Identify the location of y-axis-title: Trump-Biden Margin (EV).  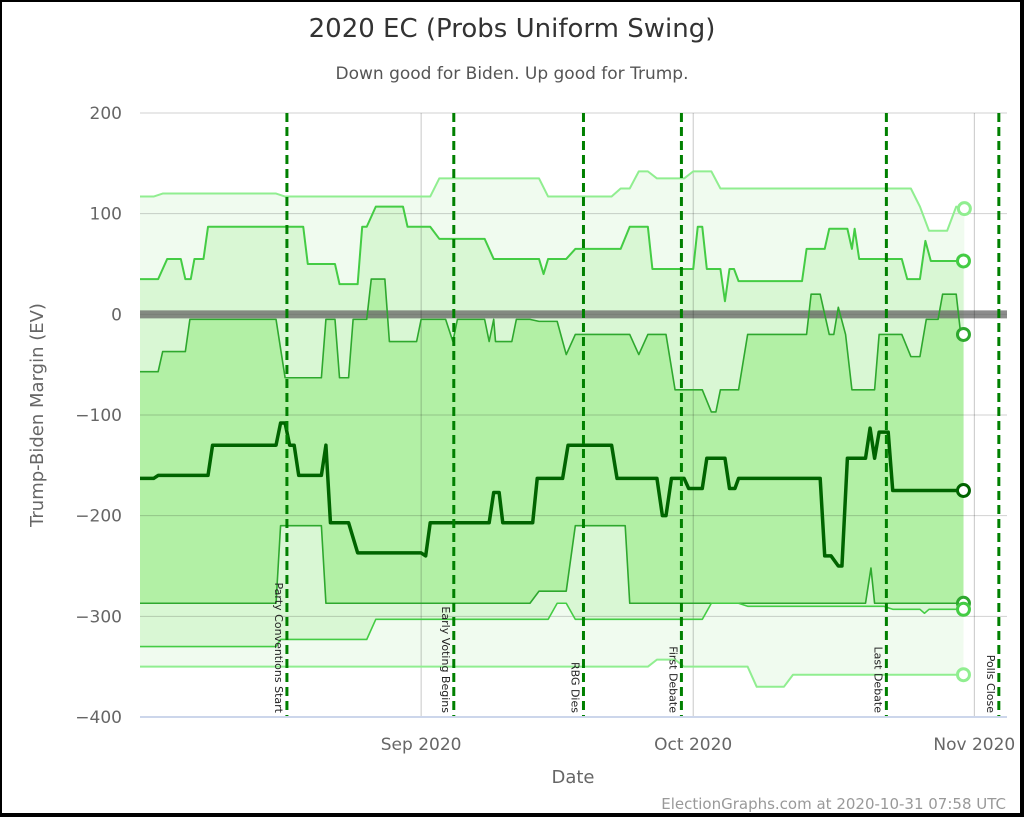
(37, 415).